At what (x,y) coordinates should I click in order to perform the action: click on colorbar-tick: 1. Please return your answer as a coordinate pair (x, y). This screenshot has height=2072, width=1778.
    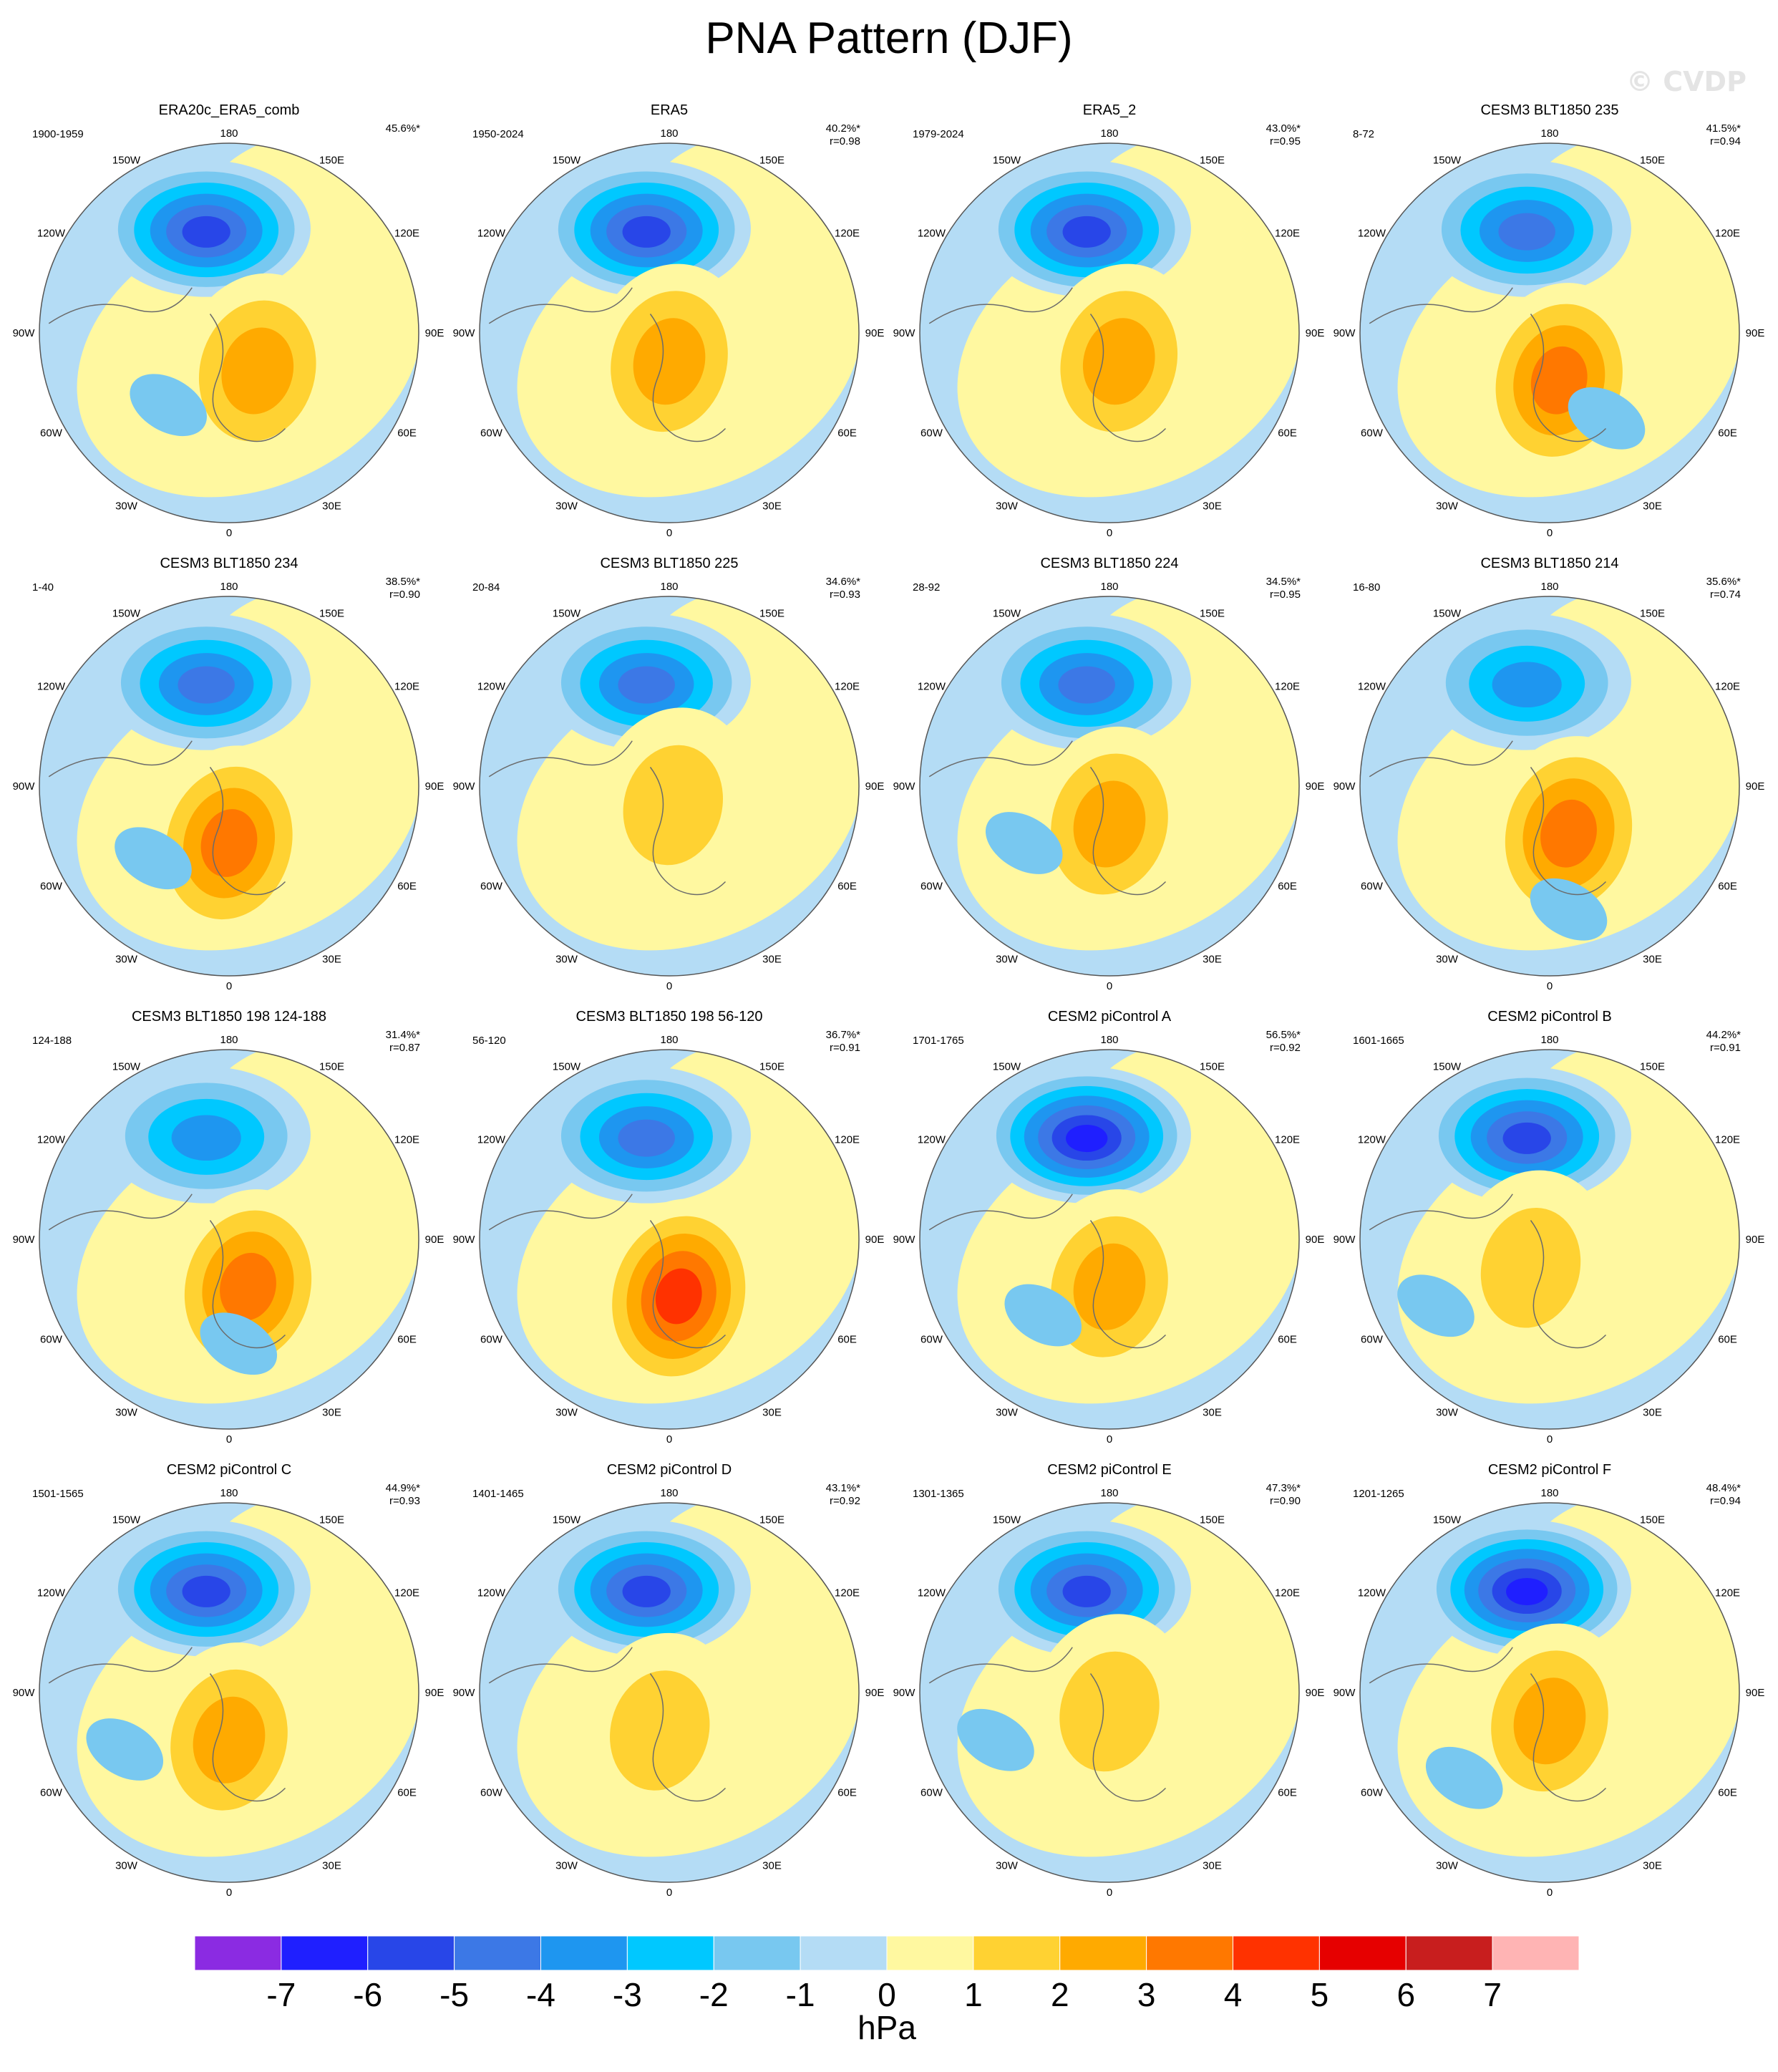
    Looking at the image, I should click on (973, 1994).